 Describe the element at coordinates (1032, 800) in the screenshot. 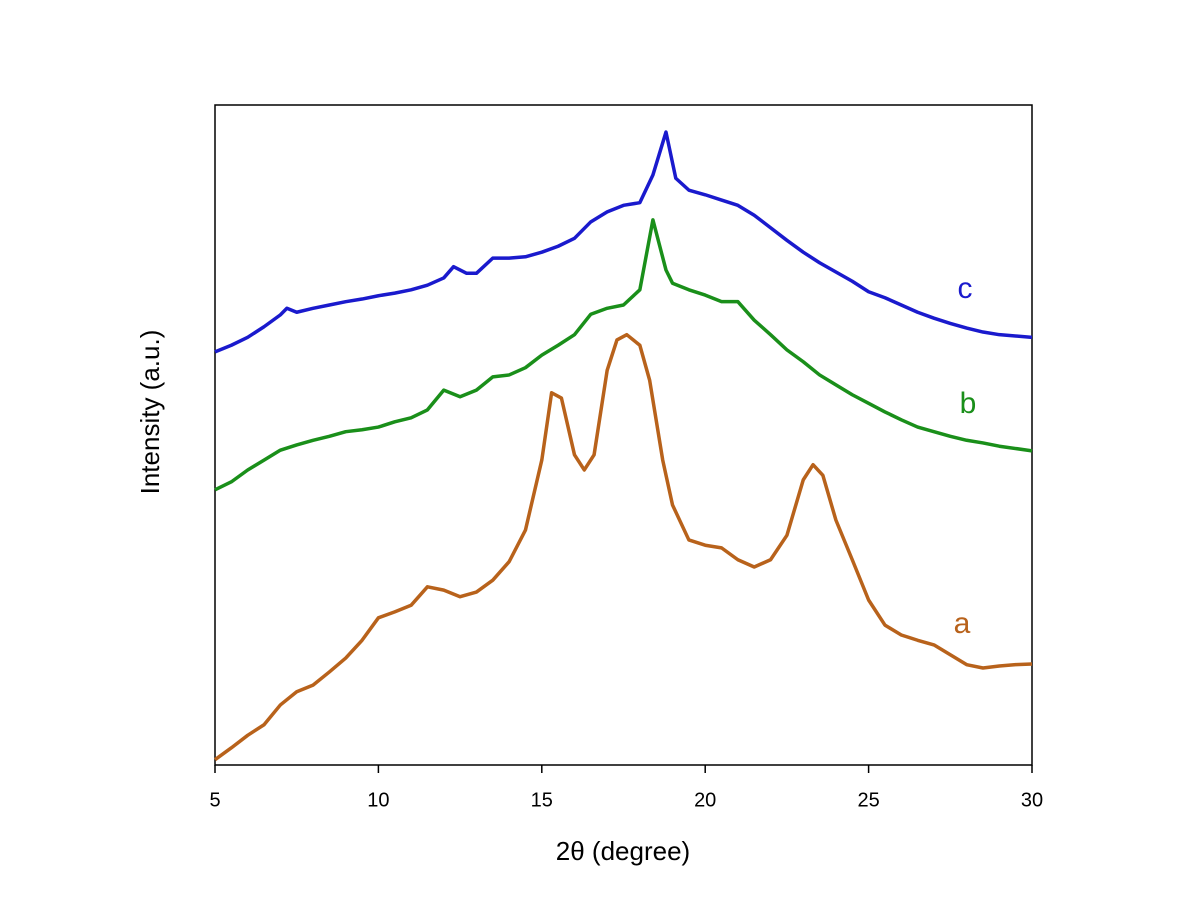

I see `x-tick-label: 30` at that location.